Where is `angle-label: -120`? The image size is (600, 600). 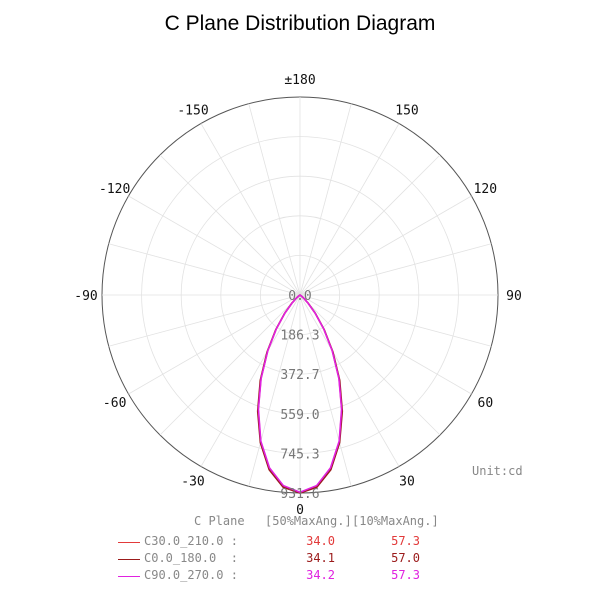 angle-label: -120 is located at coordinates (114, 189).